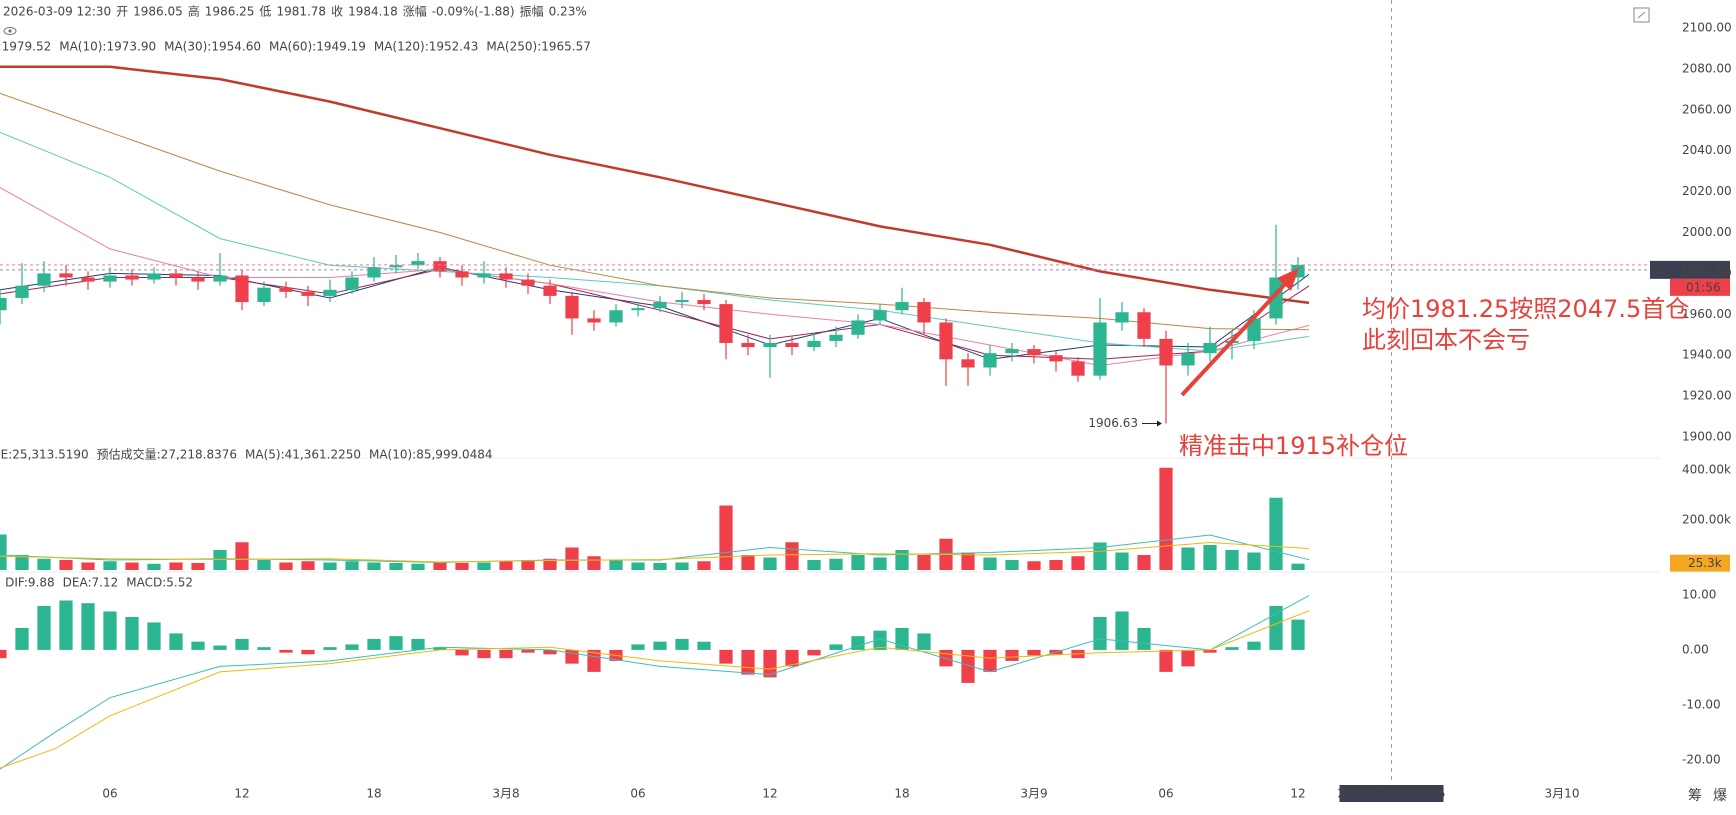  What do you see at coordinates (1707, 314) in the screenshot?
I see `y-tick-label: 1960.00` at bounding box center [1707, 314].